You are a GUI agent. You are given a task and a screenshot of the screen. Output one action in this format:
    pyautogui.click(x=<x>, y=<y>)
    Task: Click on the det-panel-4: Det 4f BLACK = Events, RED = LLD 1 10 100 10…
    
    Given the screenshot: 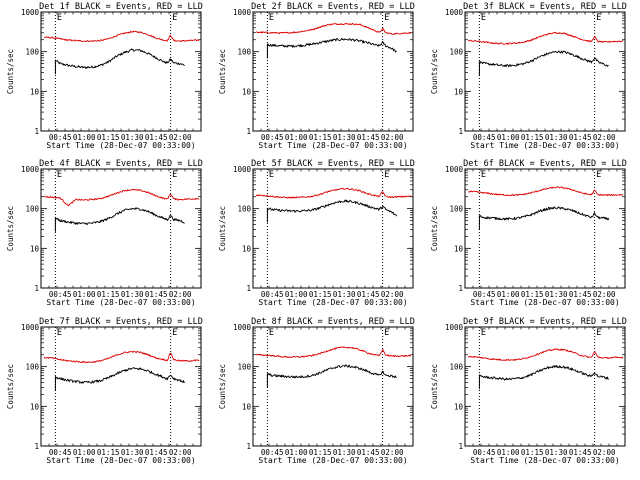 What is the action you would take?
    pyautogui.click(x=104, y=233)
    